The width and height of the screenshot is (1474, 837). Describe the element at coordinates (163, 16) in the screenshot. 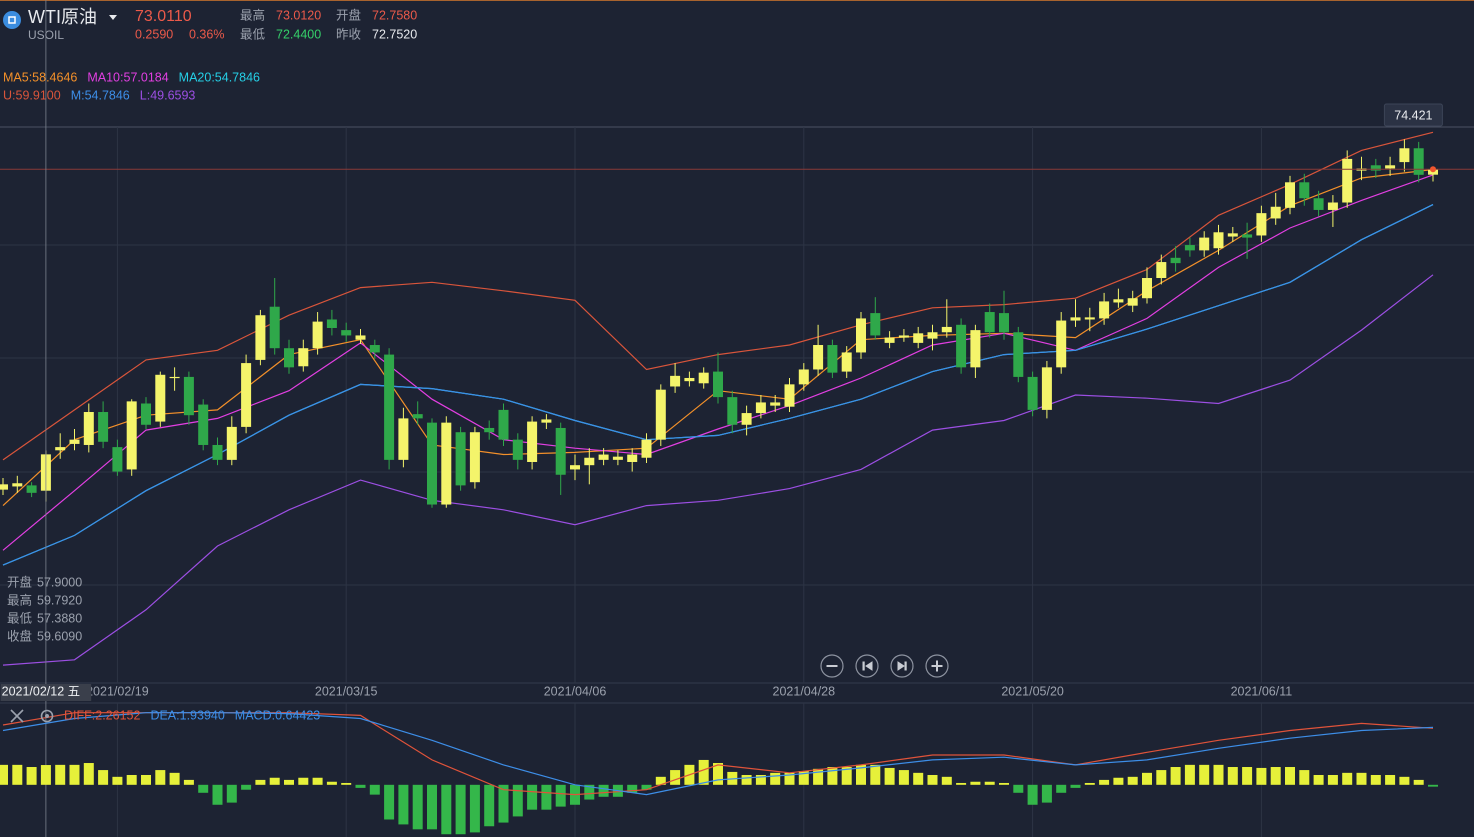

I see `last-price: 73.0110` at that location.